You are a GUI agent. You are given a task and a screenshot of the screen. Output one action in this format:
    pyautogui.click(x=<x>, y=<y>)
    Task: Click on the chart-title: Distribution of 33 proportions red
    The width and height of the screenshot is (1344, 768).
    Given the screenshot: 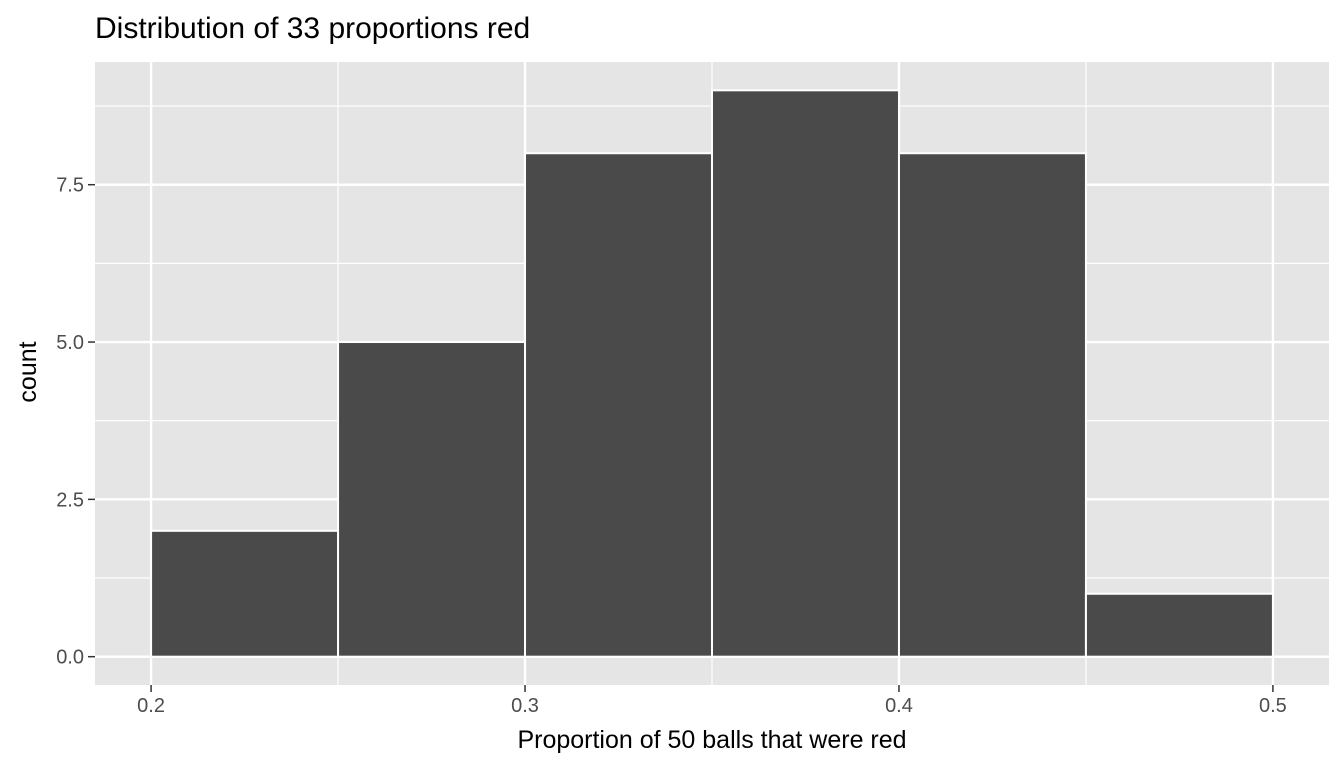 What is the action you would take?
    pyautogui.click(x=312, y=28)
    